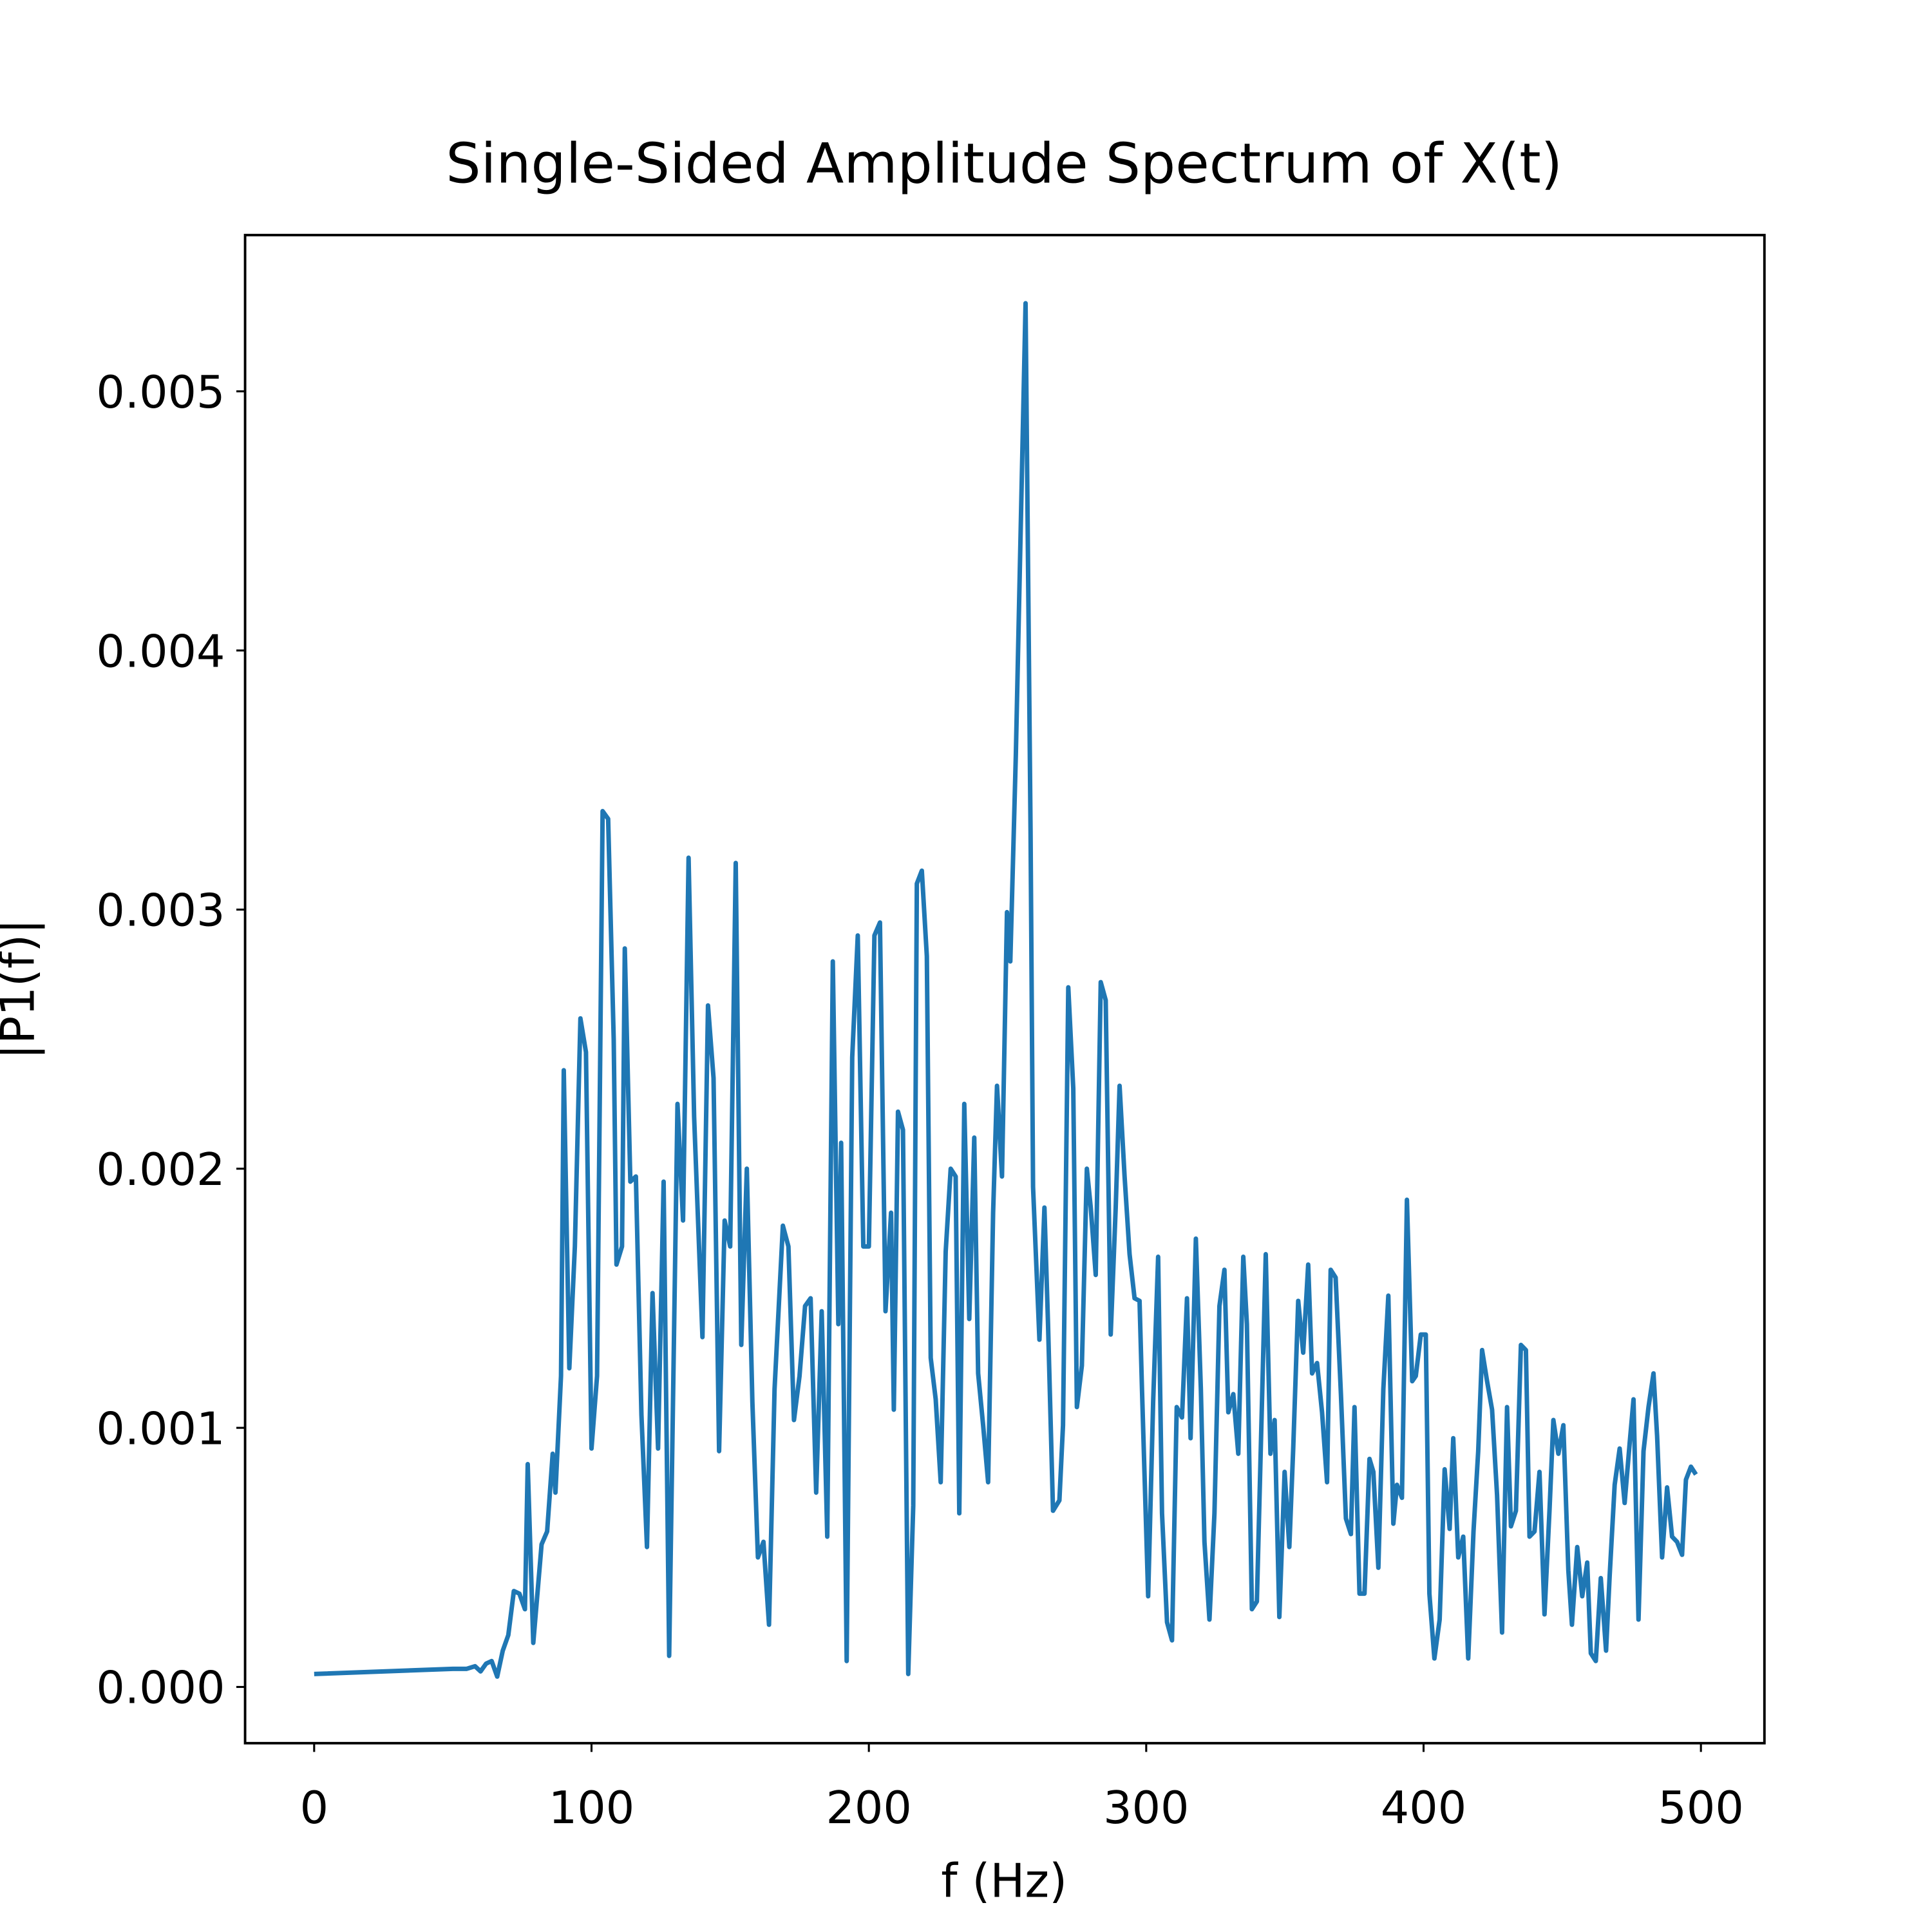 The width and height of the screenshot is (1932, 1932). What do you see at coordinates (160, 911) in the screenshot?
I see `y-tick-label: 0.003` at bounding box center [160, 911].